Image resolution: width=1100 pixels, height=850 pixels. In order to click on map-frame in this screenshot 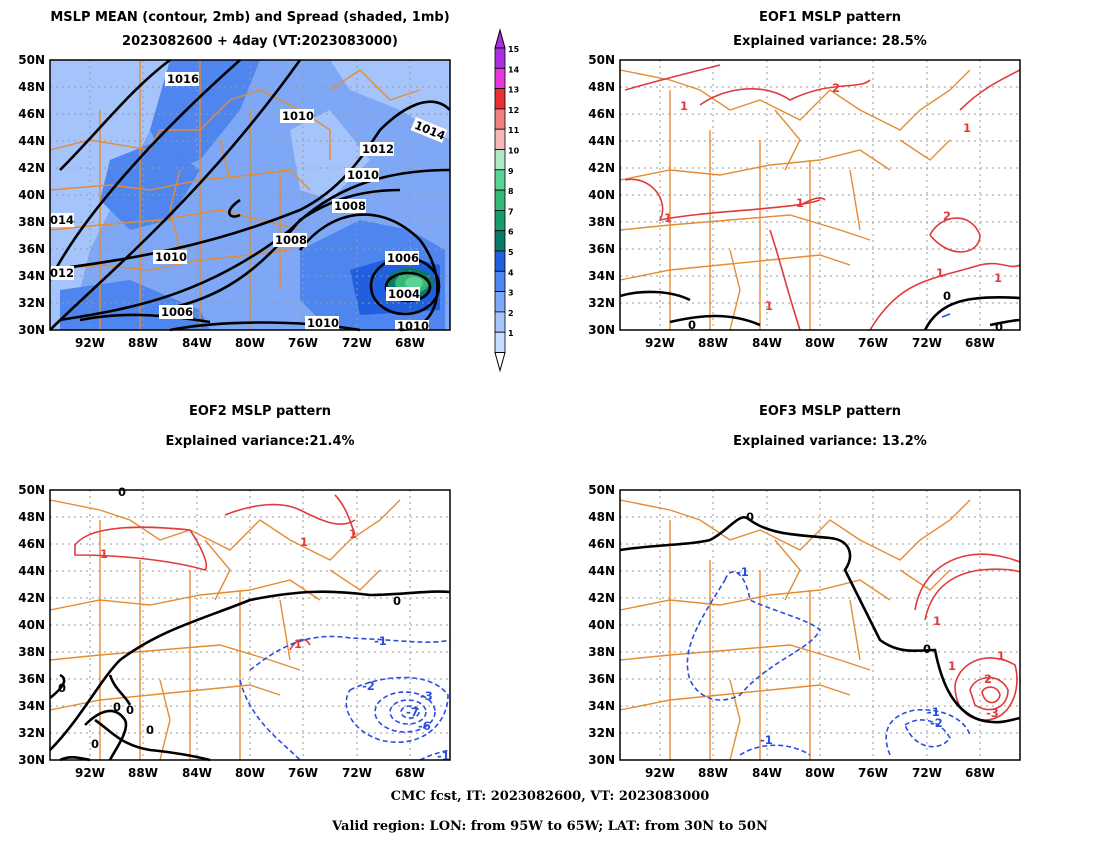, I will do `click(820, 195)`.